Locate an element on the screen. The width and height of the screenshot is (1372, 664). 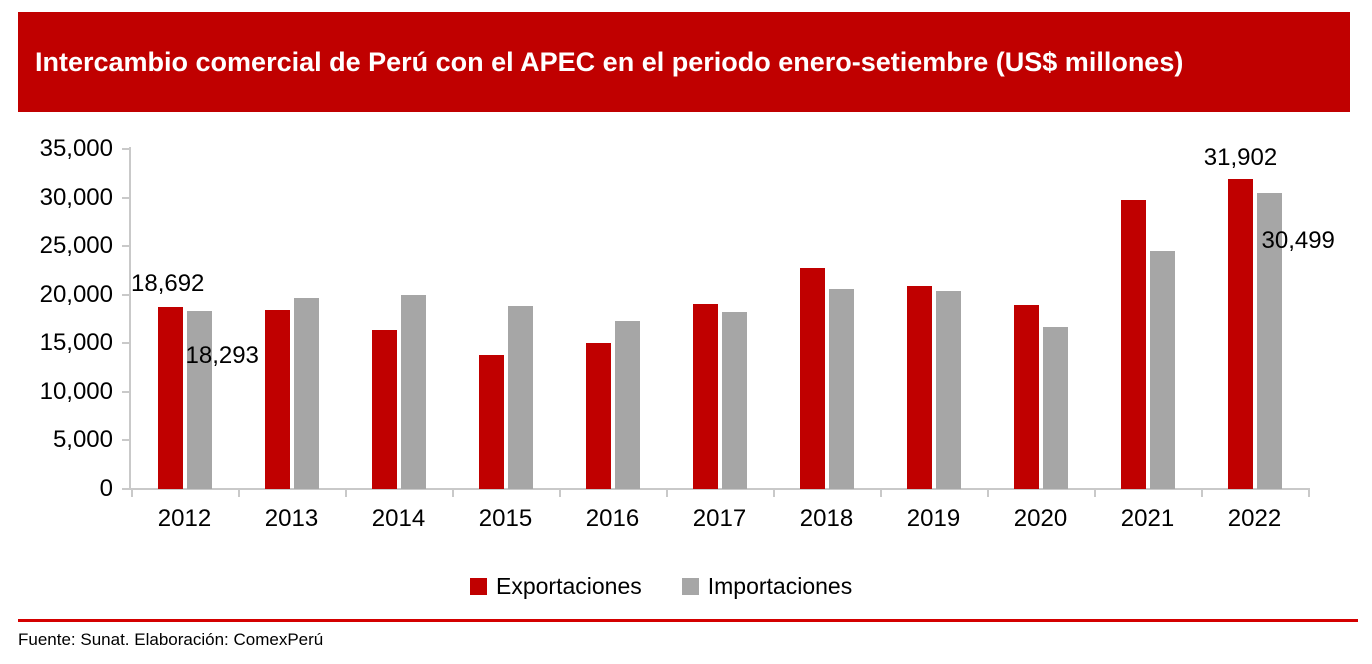
x-axis-label-2022: 2022 is located at coordinates (1254, 518).